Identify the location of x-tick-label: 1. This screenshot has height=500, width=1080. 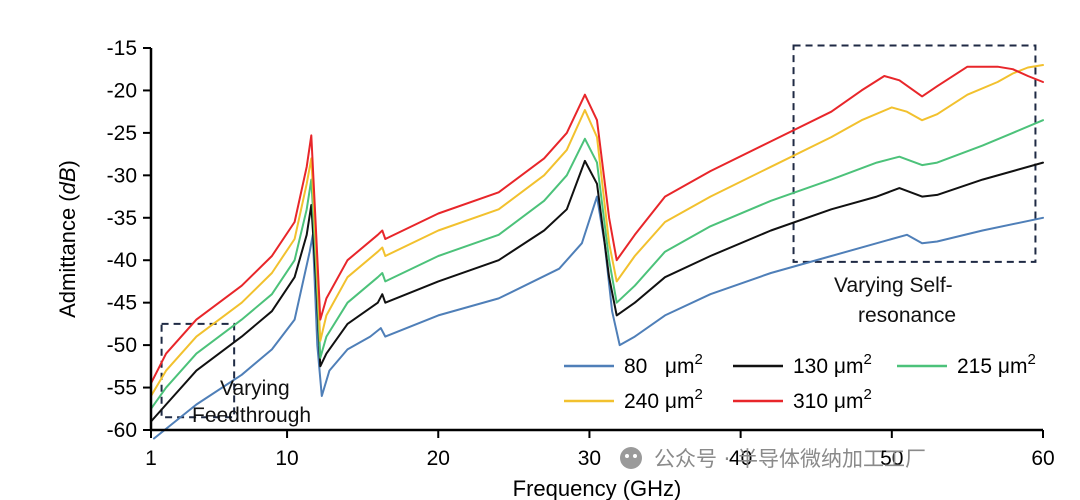
(151, 458).